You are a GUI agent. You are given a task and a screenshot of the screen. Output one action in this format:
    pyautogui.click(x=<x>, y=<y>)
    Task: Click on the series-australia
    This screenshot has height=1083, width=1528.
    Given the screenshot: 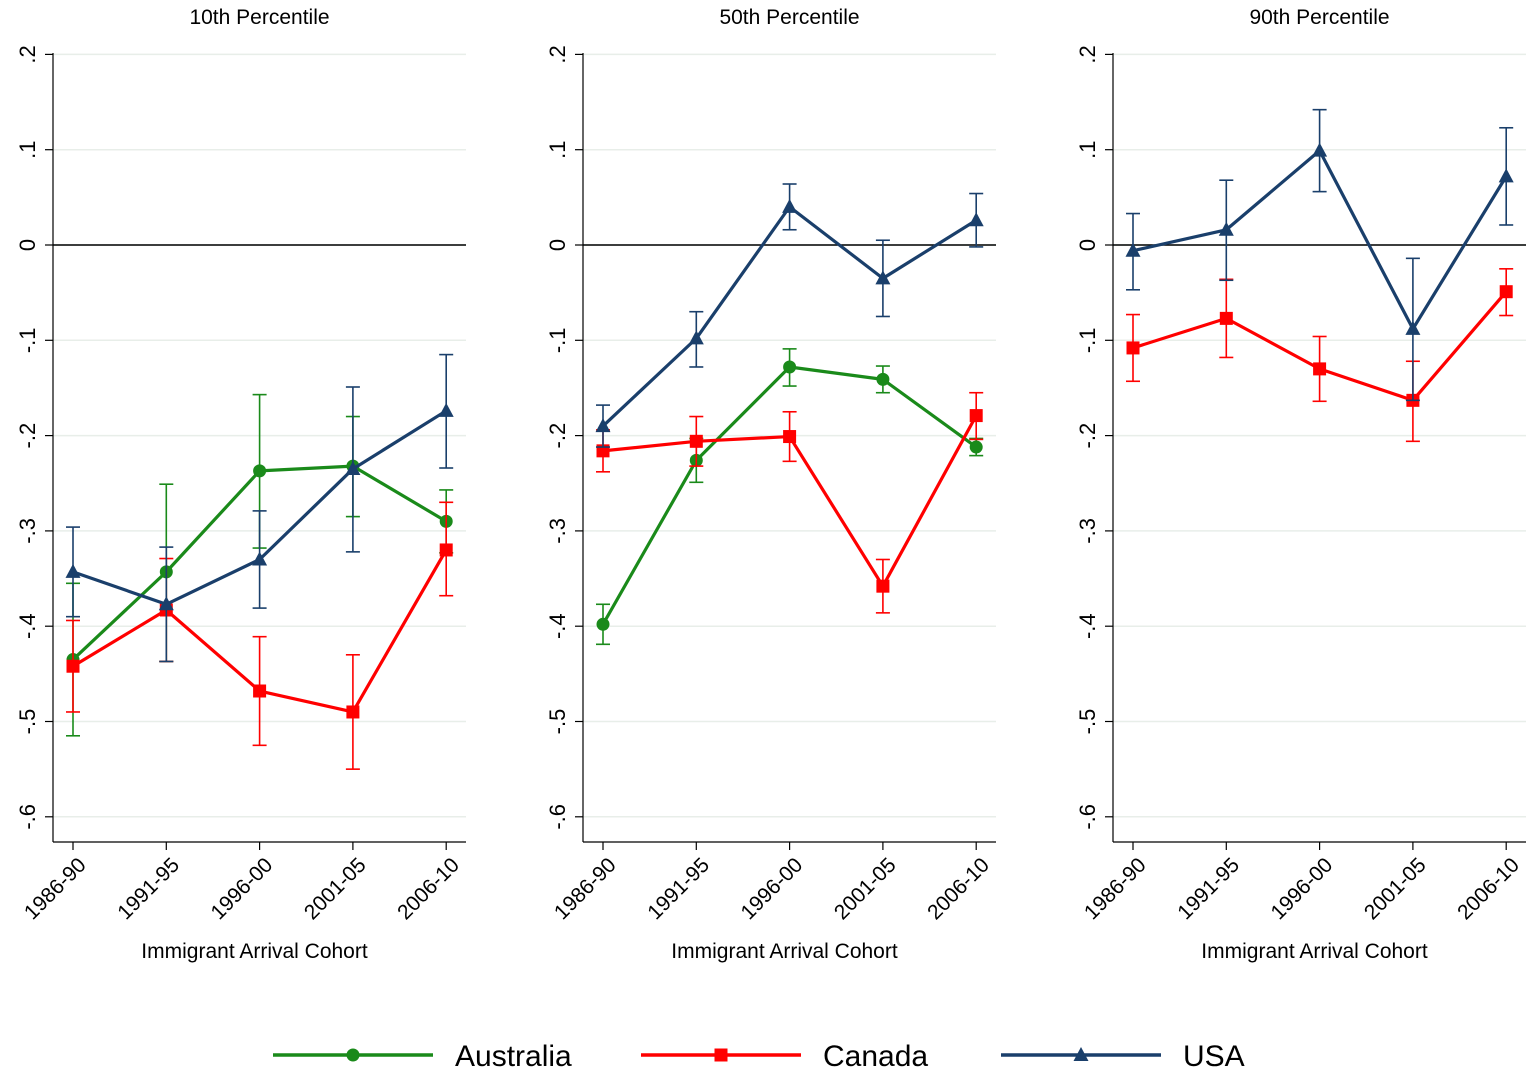 What is the action you would take?
    pyautogui.click(x=790, y=497)
    